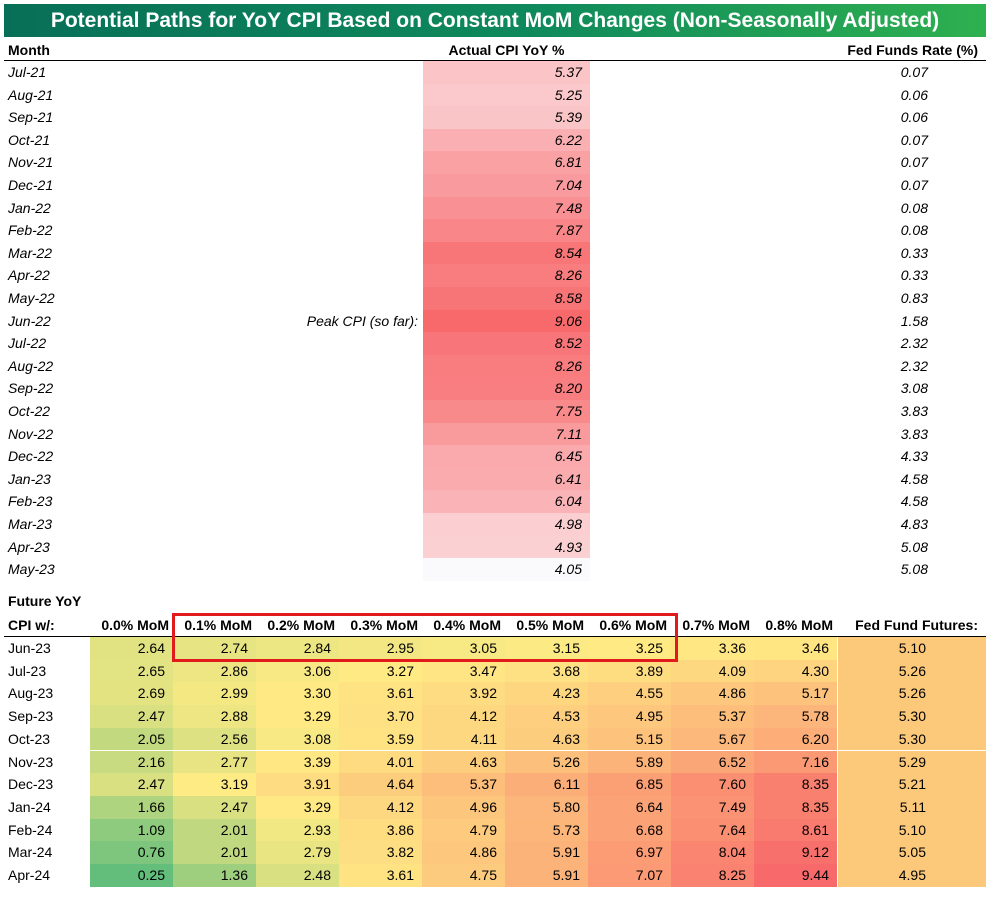  I want to click on month-cell: Sep-22, so click(31, 388).